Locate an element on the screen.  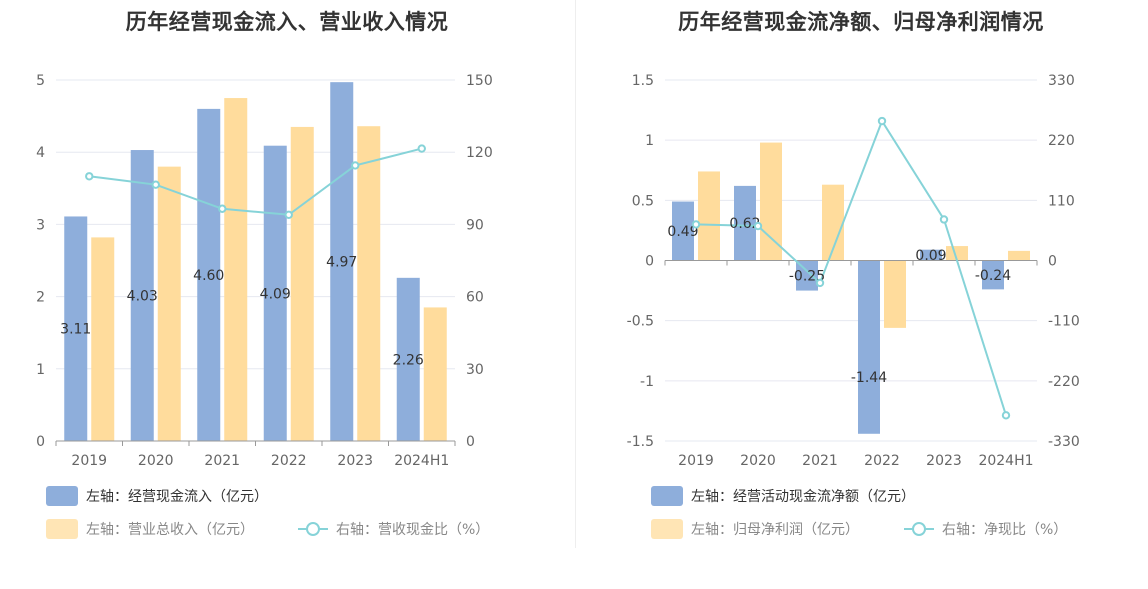
y-right-tick-label: -110 is located at coordinates (1064, 322).